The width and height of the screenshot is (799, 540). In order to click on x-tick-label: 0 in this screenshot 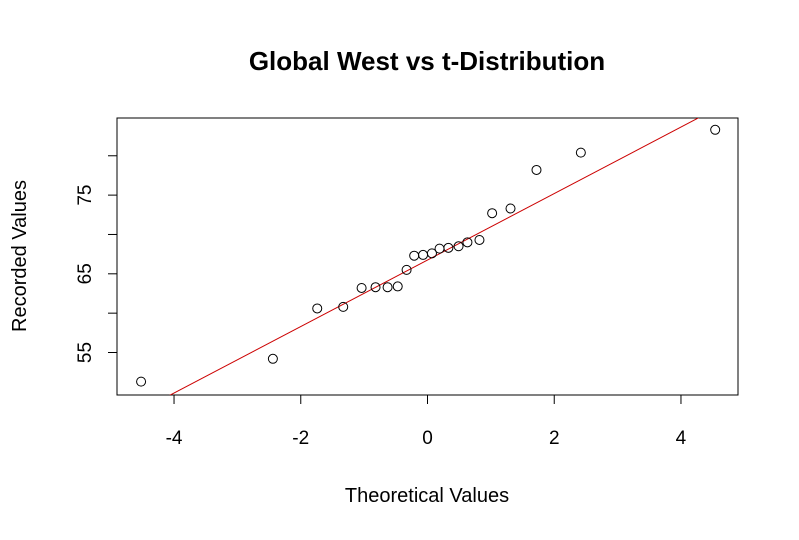, I will do `click(427, 438)`.